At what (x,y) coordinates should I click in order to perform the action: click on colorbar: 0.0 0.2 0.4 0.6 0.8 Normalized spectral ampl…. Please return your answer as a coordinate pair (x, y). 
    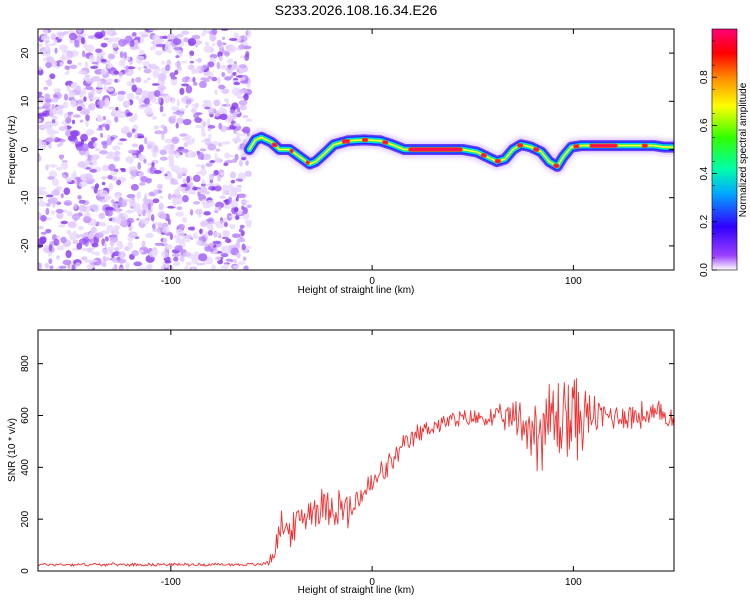
    Looking at the image, I should click on (724, 152).